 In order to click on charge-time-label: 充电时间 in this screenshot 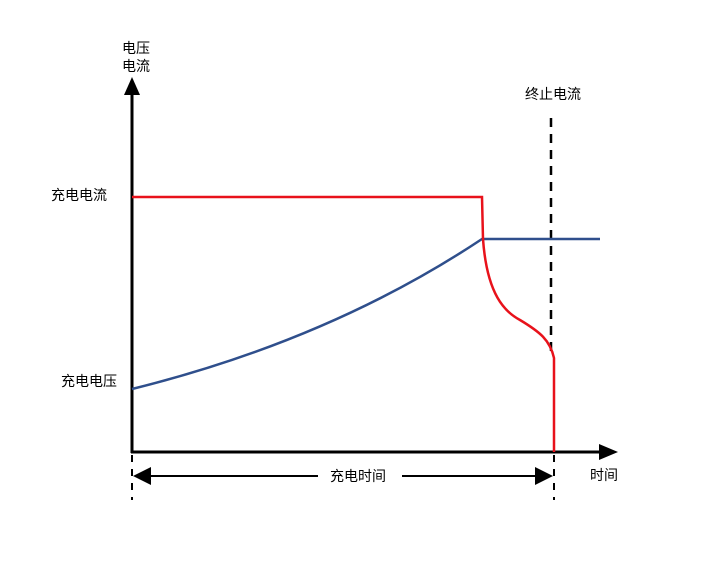, I will do `click(358, 477)`.